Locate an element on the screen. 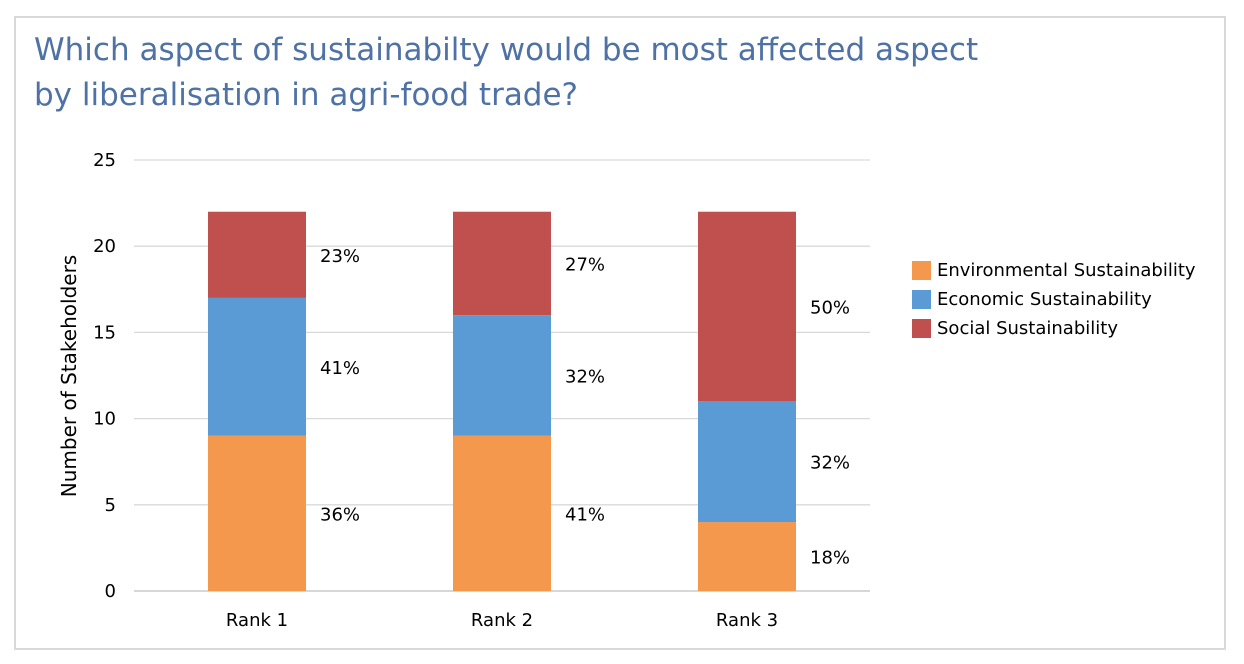 The width and height of the screenshot is (1244, 664). legend-item: Environmental Sustainability is located at coordinates (1054, 270).